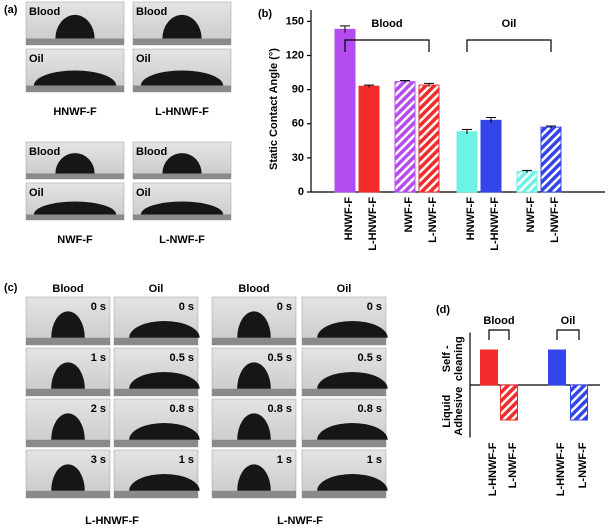 Image resolution: width=614 pixels, height=530 pixels. I want to click on group-caption: L-HNWF-F, so click(112, 521).